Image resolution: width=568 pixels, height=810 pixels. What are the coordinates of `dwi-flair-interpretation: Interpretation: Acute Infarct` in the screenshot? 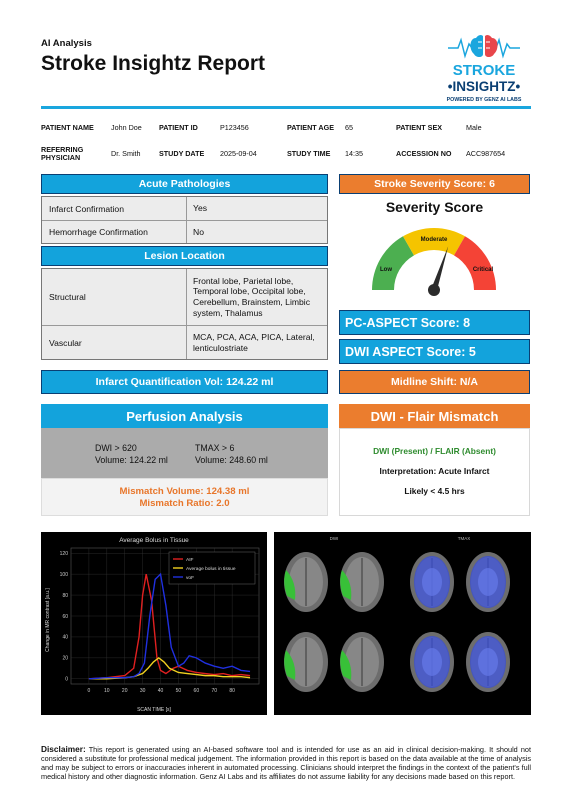 It's located at (434, 471).